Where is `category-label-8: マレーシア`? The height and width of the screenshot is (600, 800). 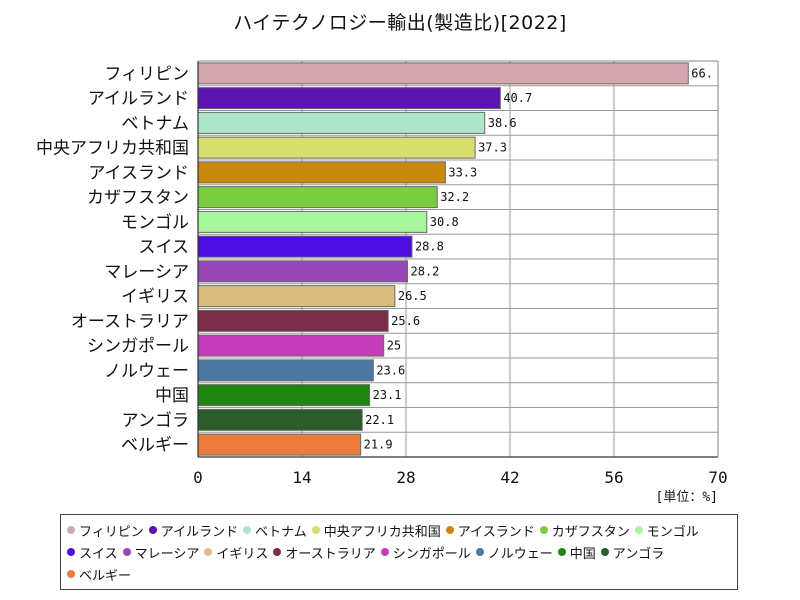 category-label-8: マレーシア is located at coordinates (146, 272).